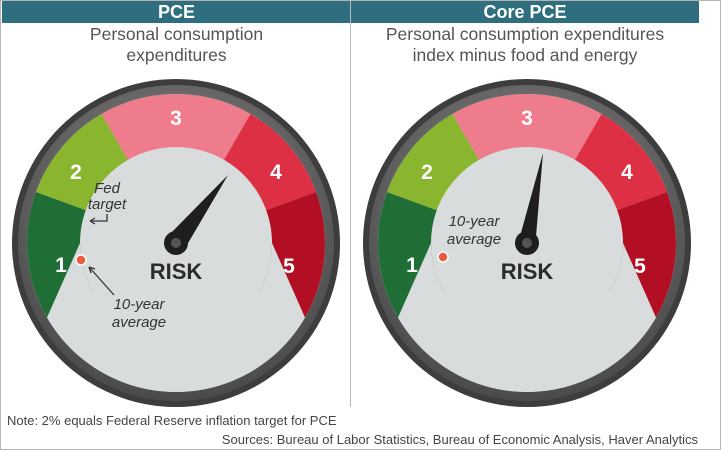  I want to click on fed-target-label-line1: Fed, so click(107, 188).